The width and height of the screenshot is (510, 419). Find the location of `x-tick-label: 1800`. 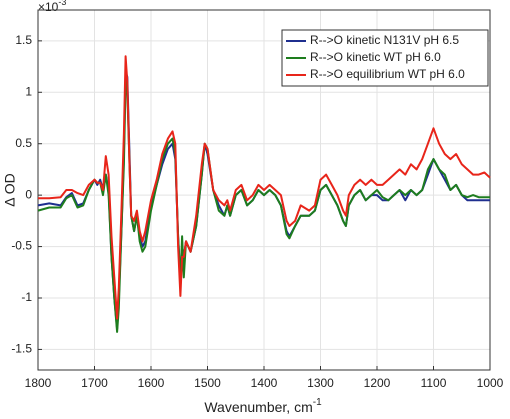

x-tick-label: 1800 is located at coordinates (38, 383).